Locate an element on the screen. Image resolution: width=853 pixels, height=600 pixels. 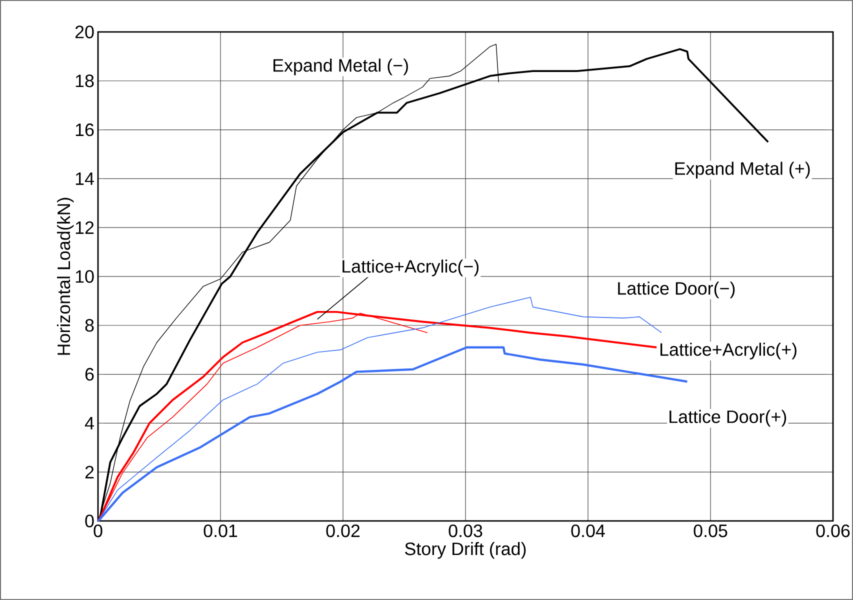
x-tick-label: 0.02 is located at coordinates (343, 531).